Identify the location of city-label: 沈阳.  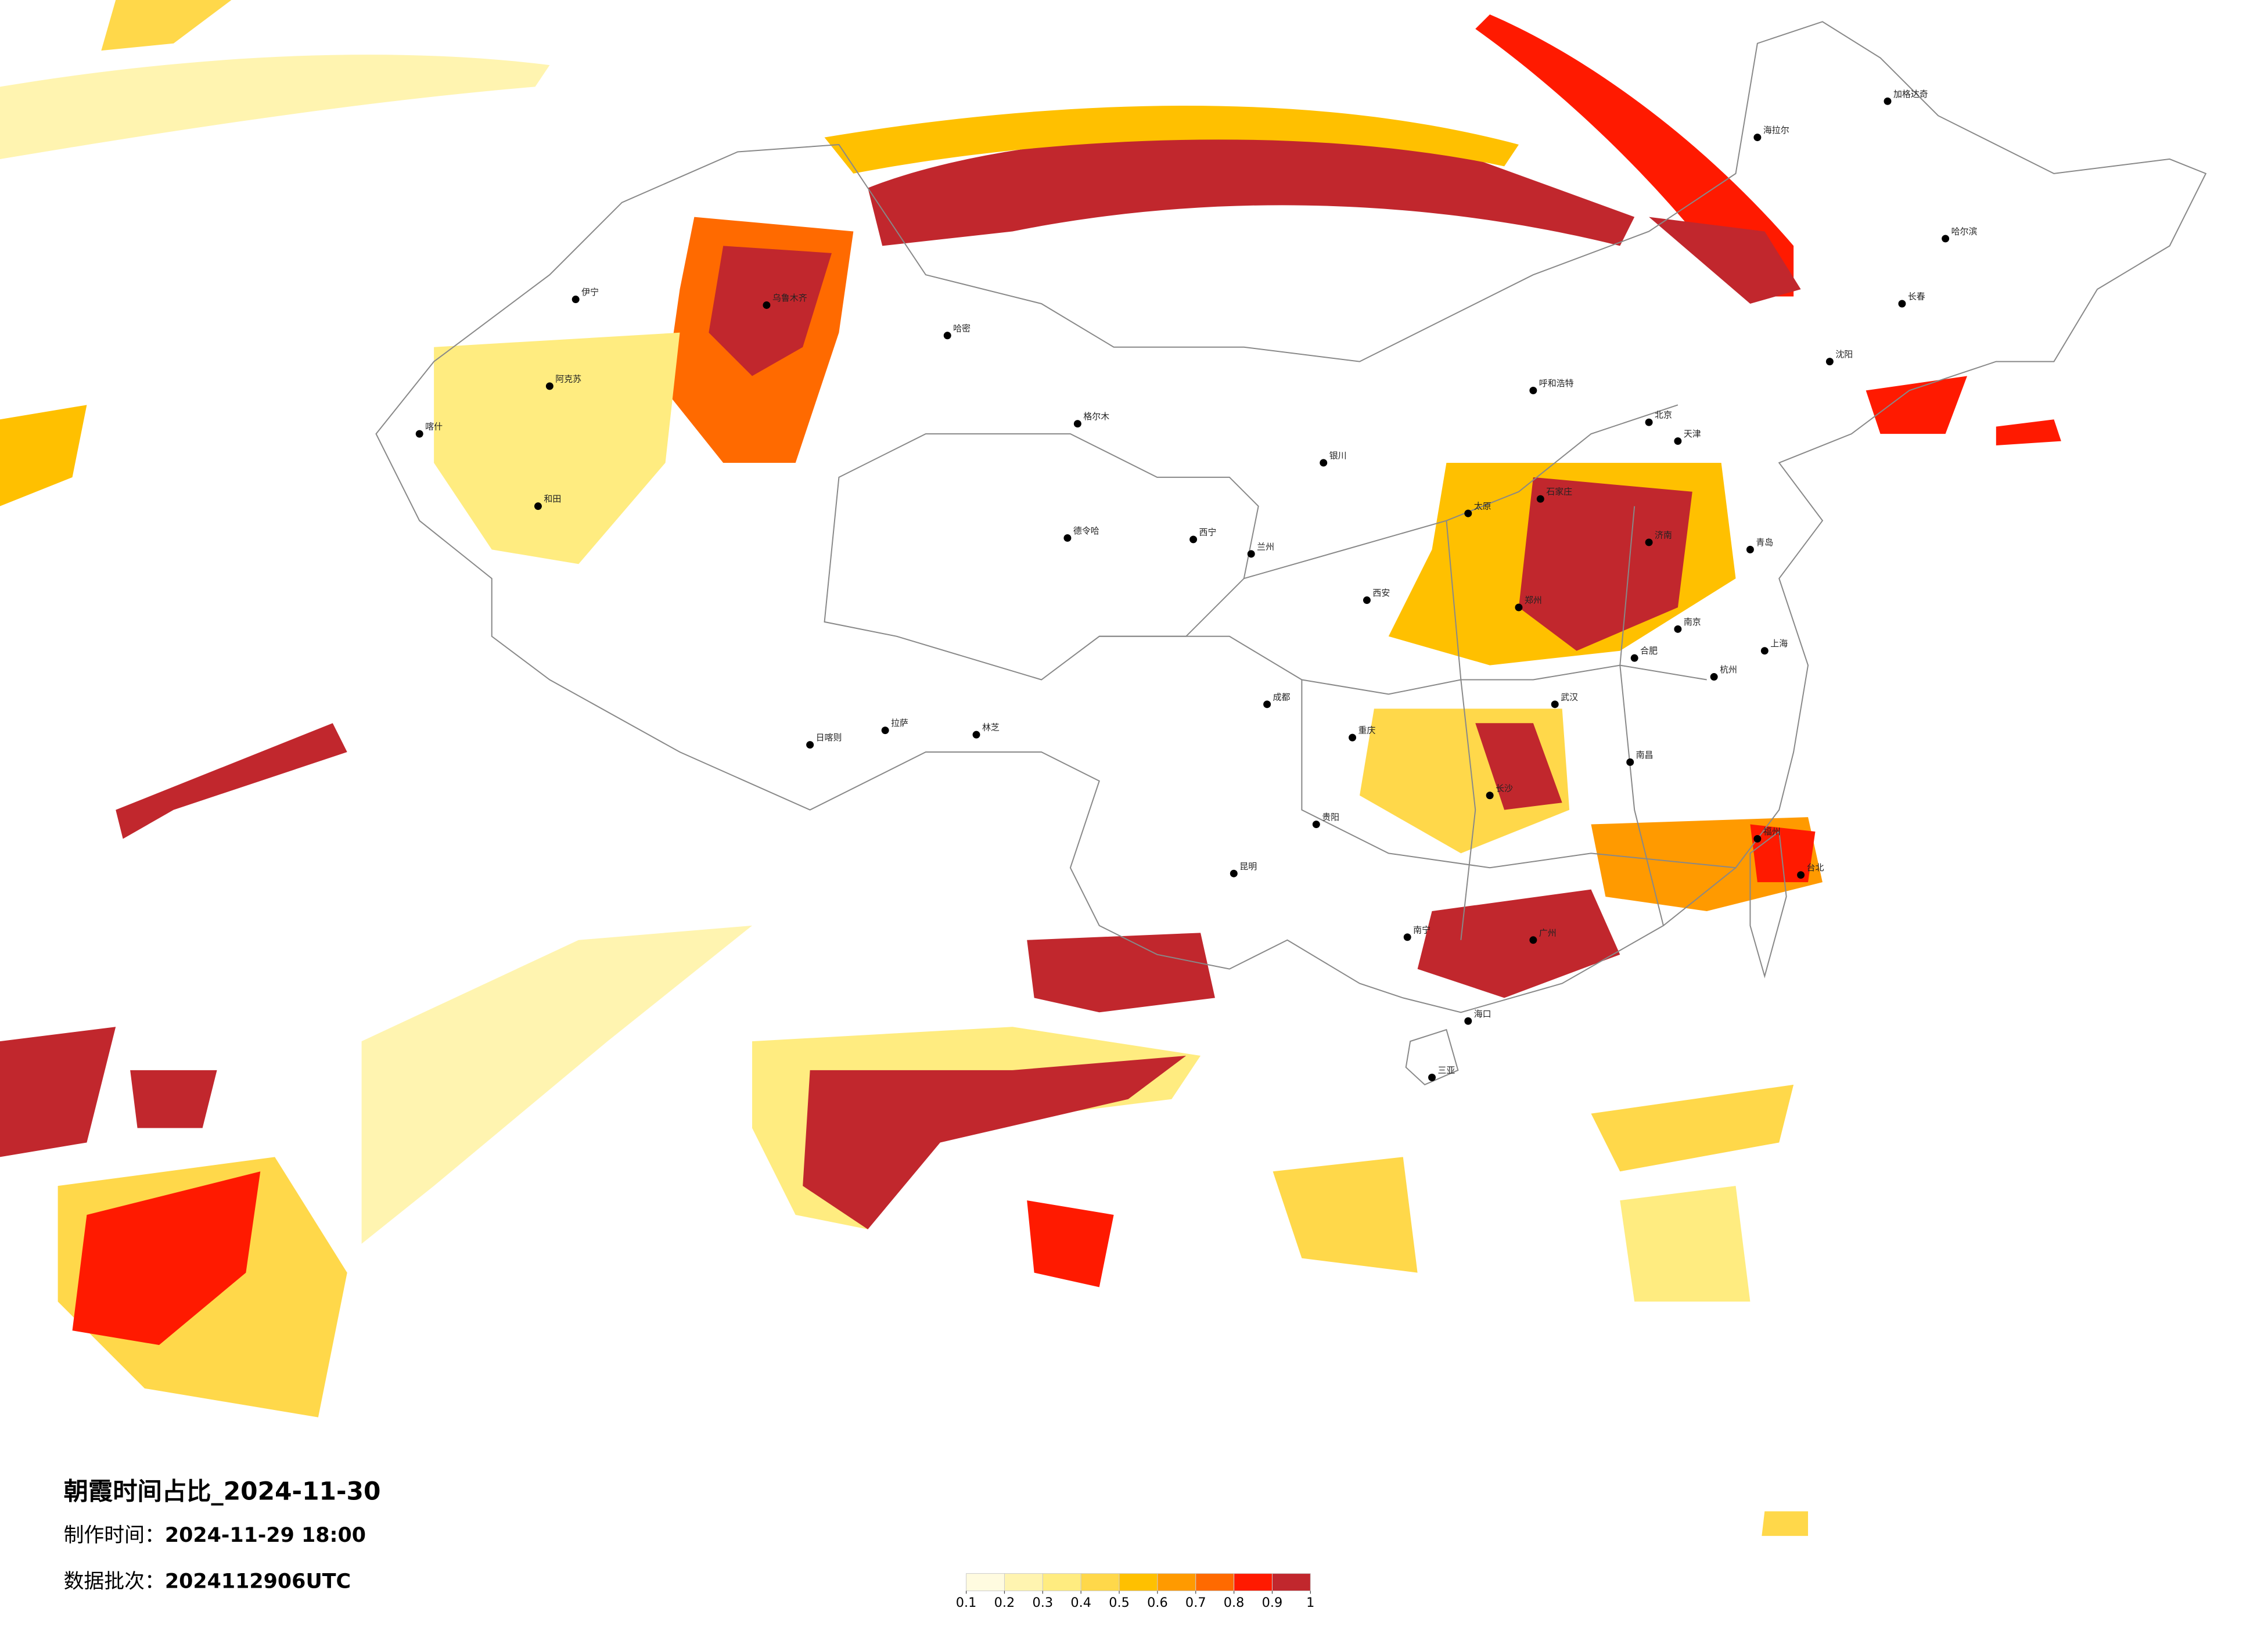
(1844, 354).